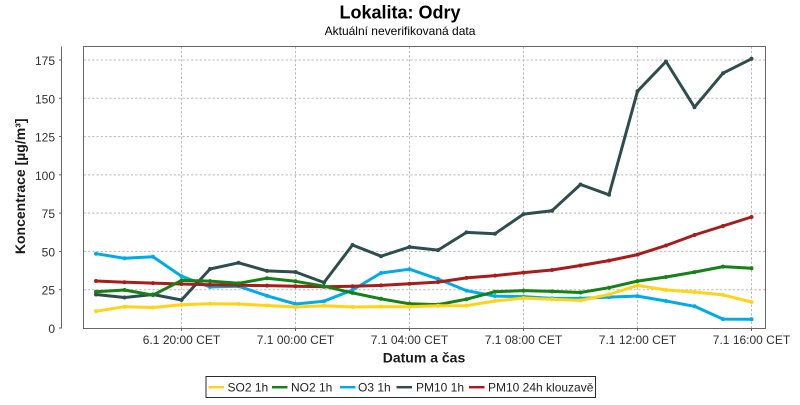 This screenshot has height=405, width=800. Describe the element at coordinates (45, 61) in the screenshot. I see `svg-text: 175` at that location.